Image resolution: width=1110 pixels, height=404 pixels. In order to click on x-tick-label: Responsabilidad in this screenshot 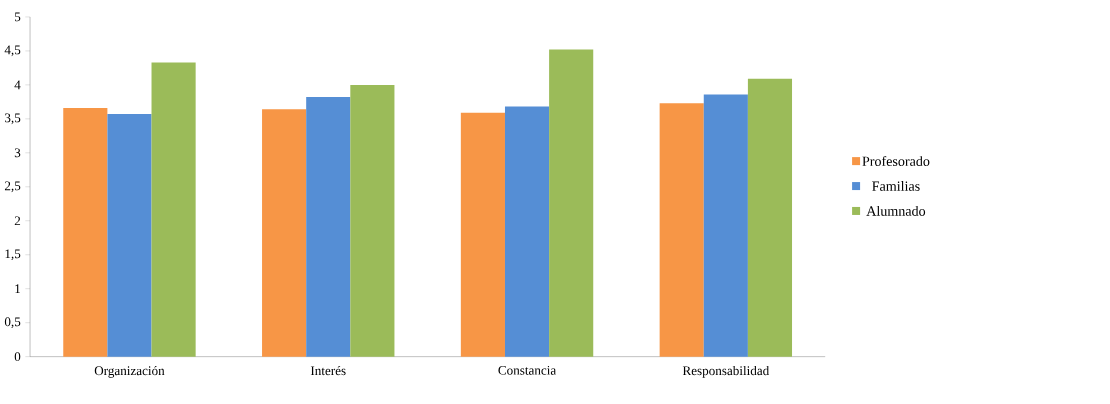, I will do `click(726, 372)`.